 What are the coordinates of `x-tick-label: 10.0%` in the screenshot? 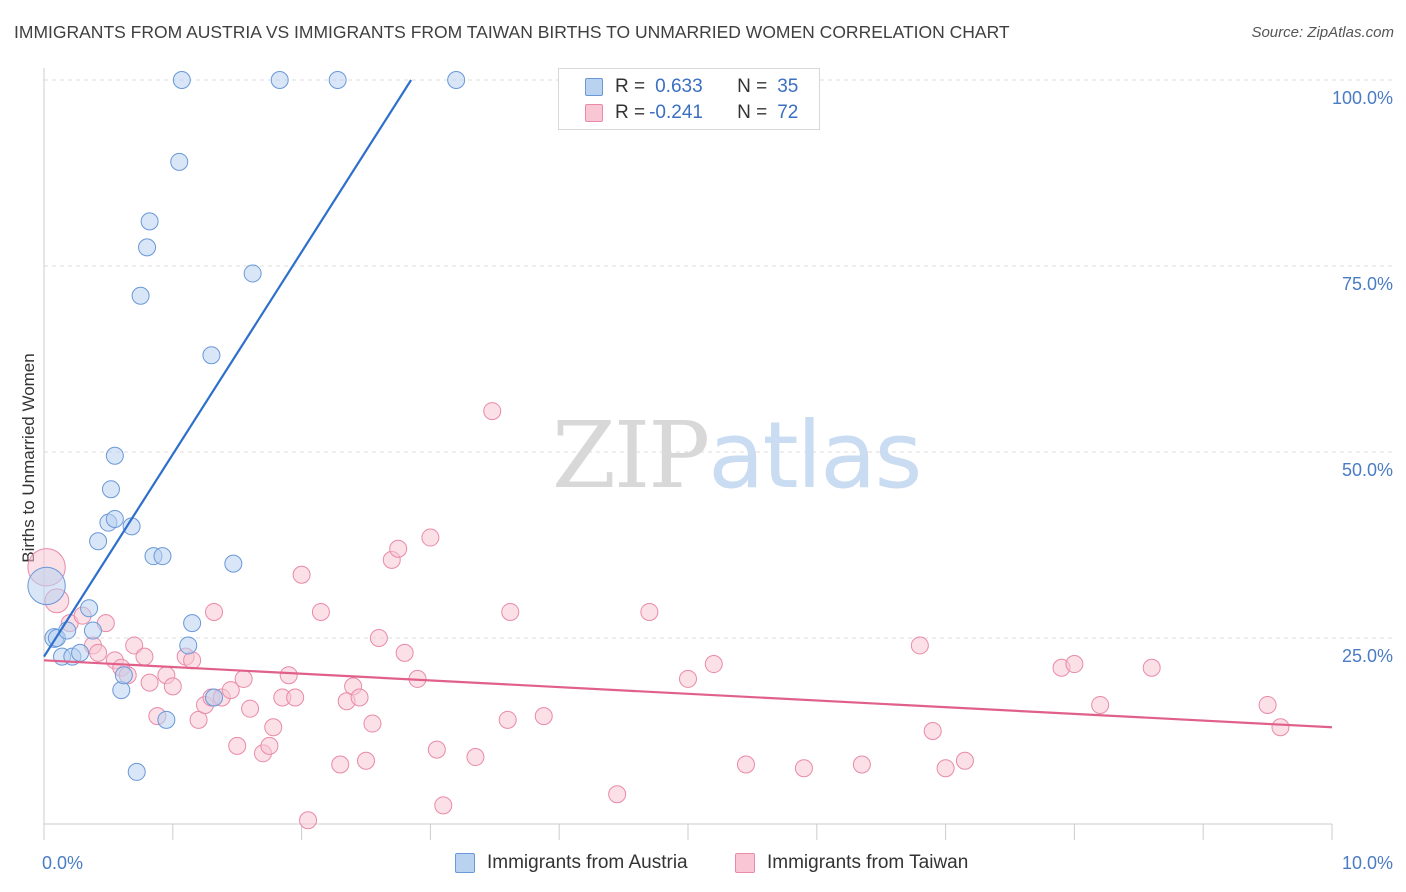 It's located at (1367, 863).